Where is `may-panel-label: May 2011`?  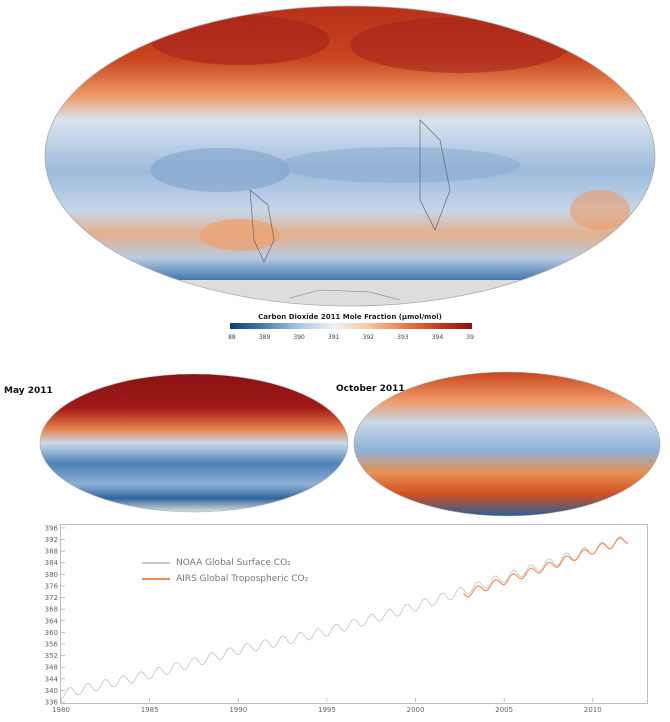 may-panel-label: May 2011 is located at coordinates (28, 391).